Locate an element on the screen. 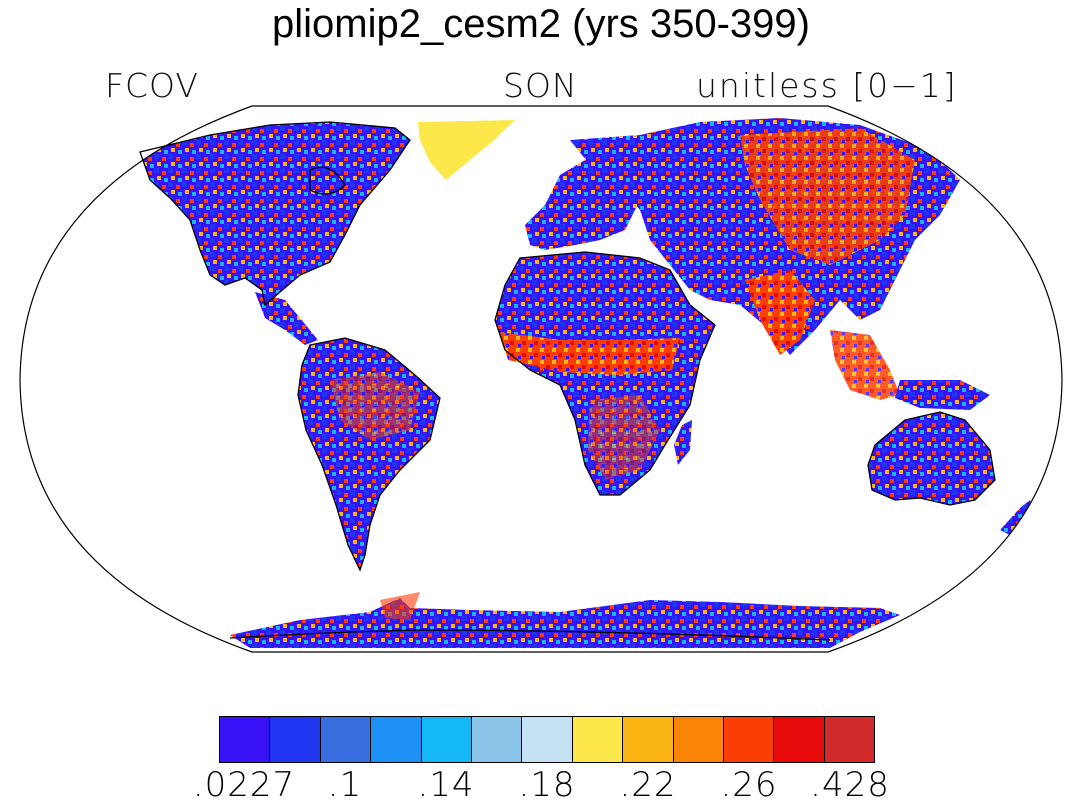 Image resolution: width=1082 pixels, height=805 pixels. colorbar-tick-label: .22 is located at coordinates (648, 785).